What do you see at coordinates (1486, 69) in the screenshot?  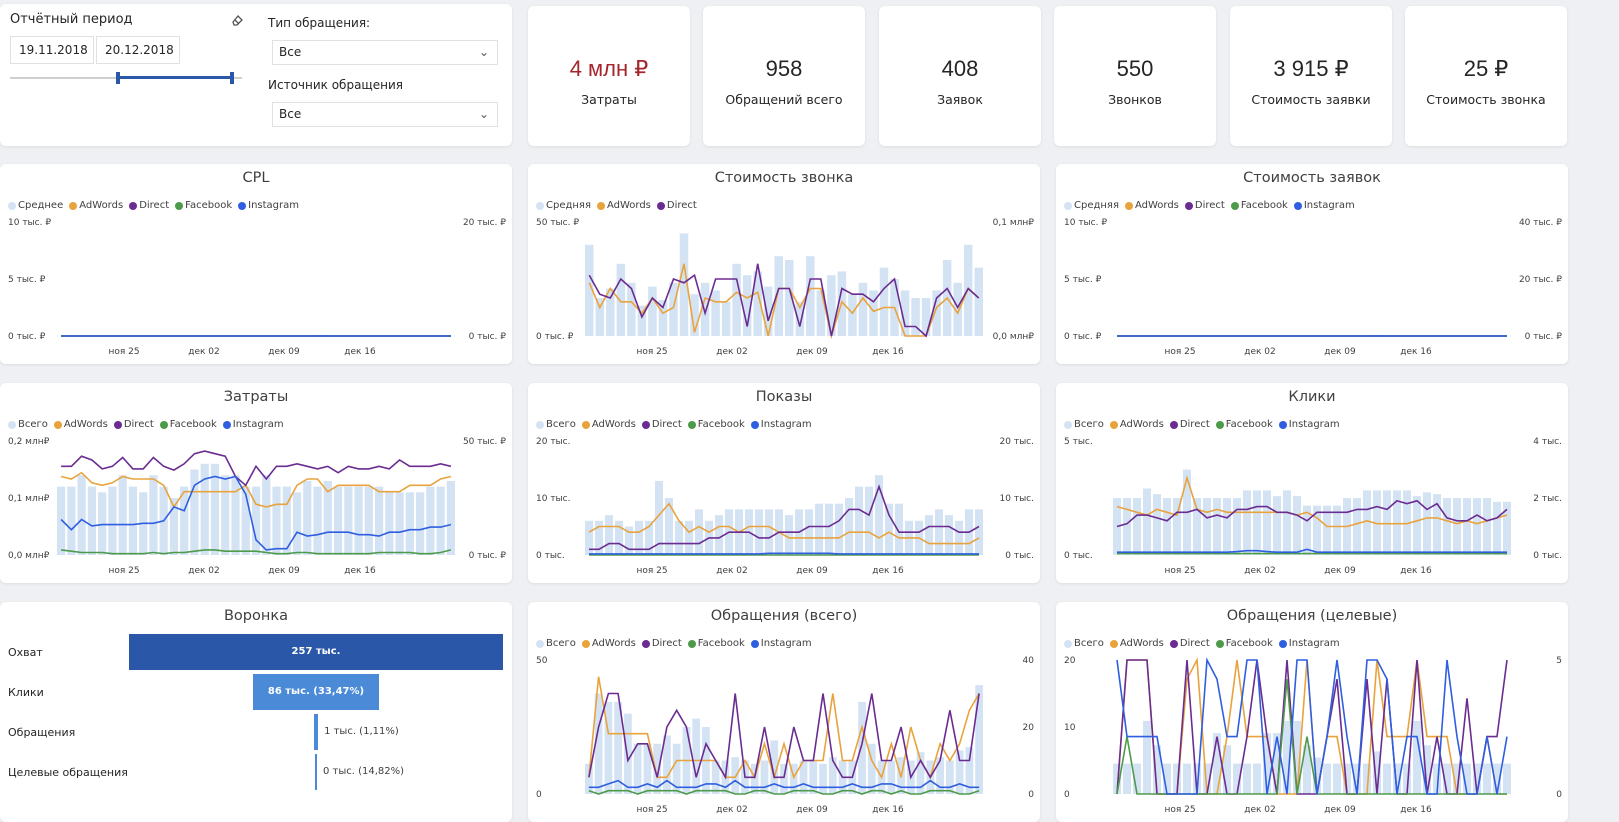 I see `kpi-value: 25 ₽` at bounding box center [1486, 69].